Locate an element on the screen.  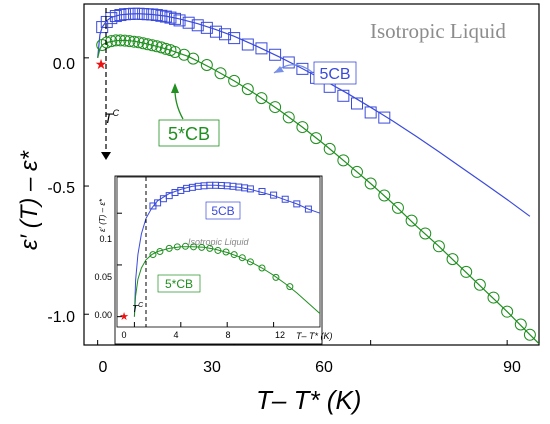
inset-legend-5cb-label: 5CB is located at coordinates (222, 211).